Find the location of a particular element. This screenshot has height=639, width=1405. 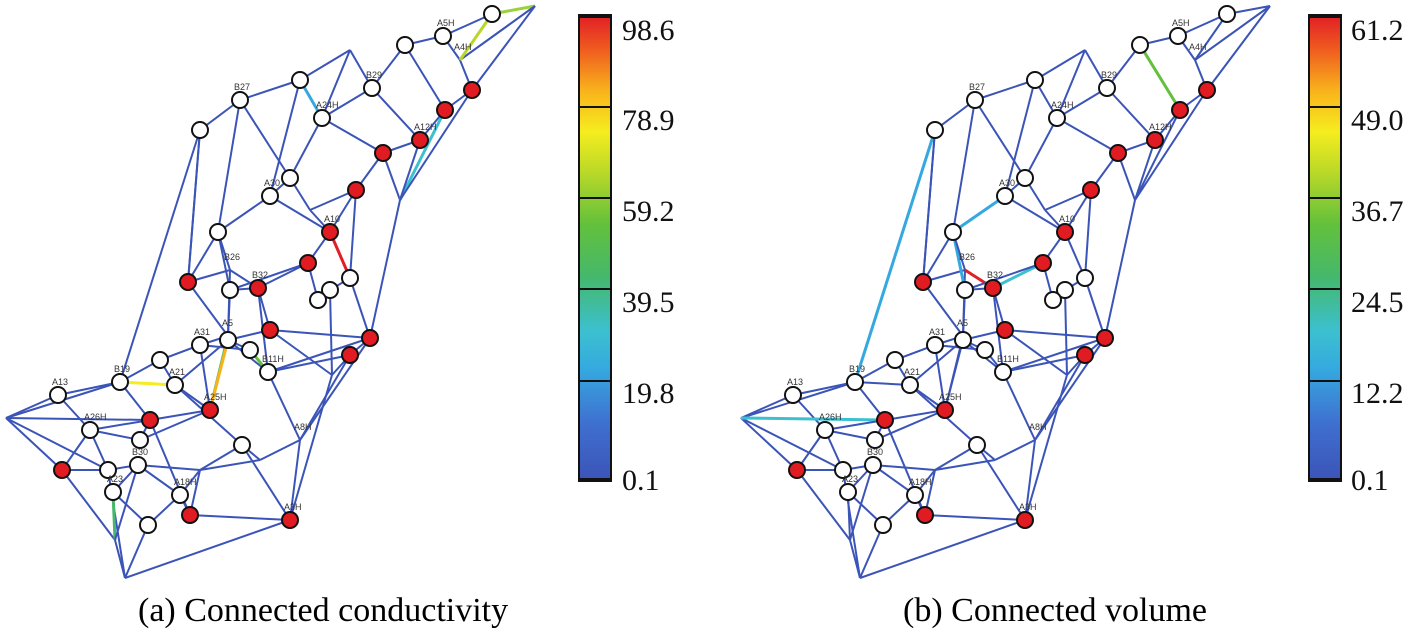

panel-b-node-label: B29 is located at coordinates (1109, 75).